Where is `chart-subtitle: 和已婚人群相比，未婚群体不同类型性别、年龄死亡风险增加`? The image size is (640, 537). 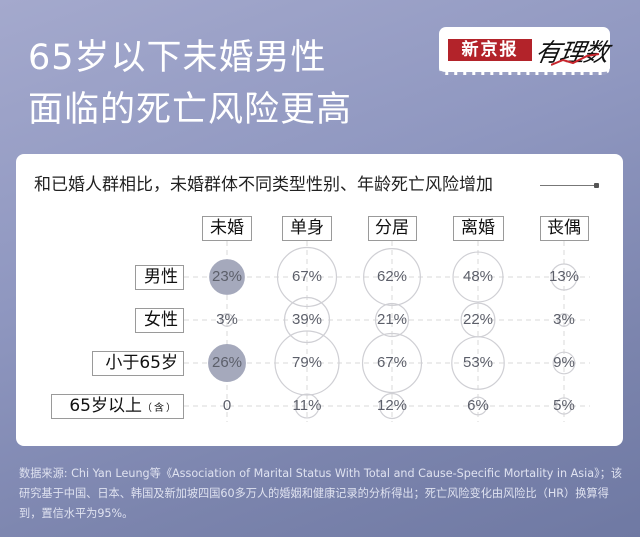
chart-subtitle: 和已婚人群相比，未婚群体不同类型性别、年龄死亡风险增加 is located at coordinates (263, 185).